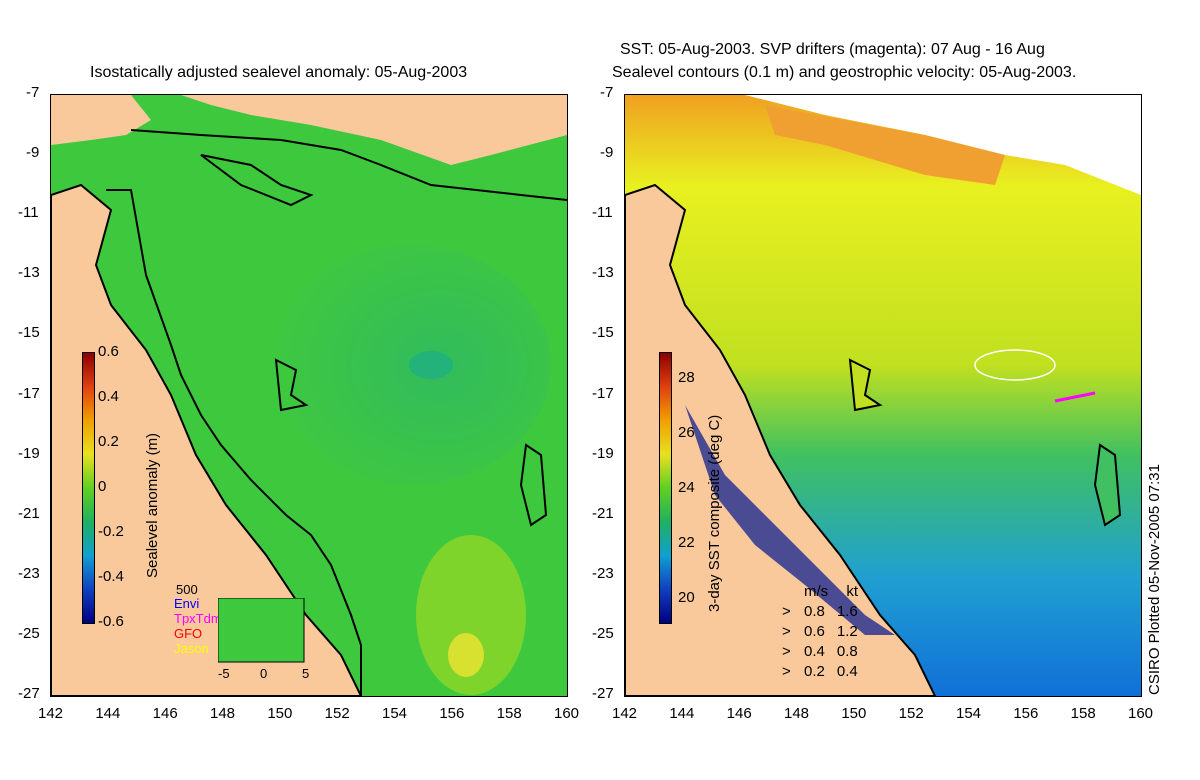 The width and height of the screenshot is (1200, 780). Describe the element at coordinates (111, 621) in the screenshot. I see `colorbar-tick: -0.6` at that location.